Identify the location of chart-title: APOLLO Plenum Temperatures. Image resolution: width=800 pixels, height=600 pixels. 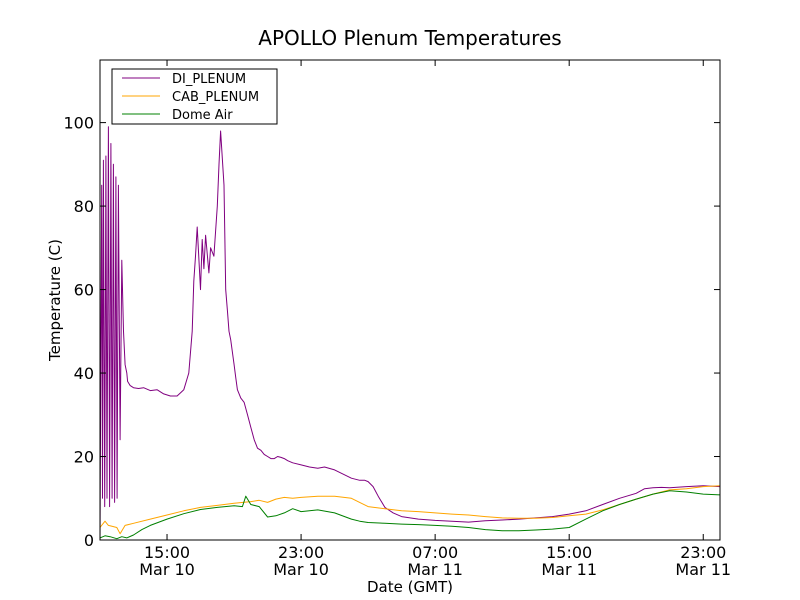
(409, 38).